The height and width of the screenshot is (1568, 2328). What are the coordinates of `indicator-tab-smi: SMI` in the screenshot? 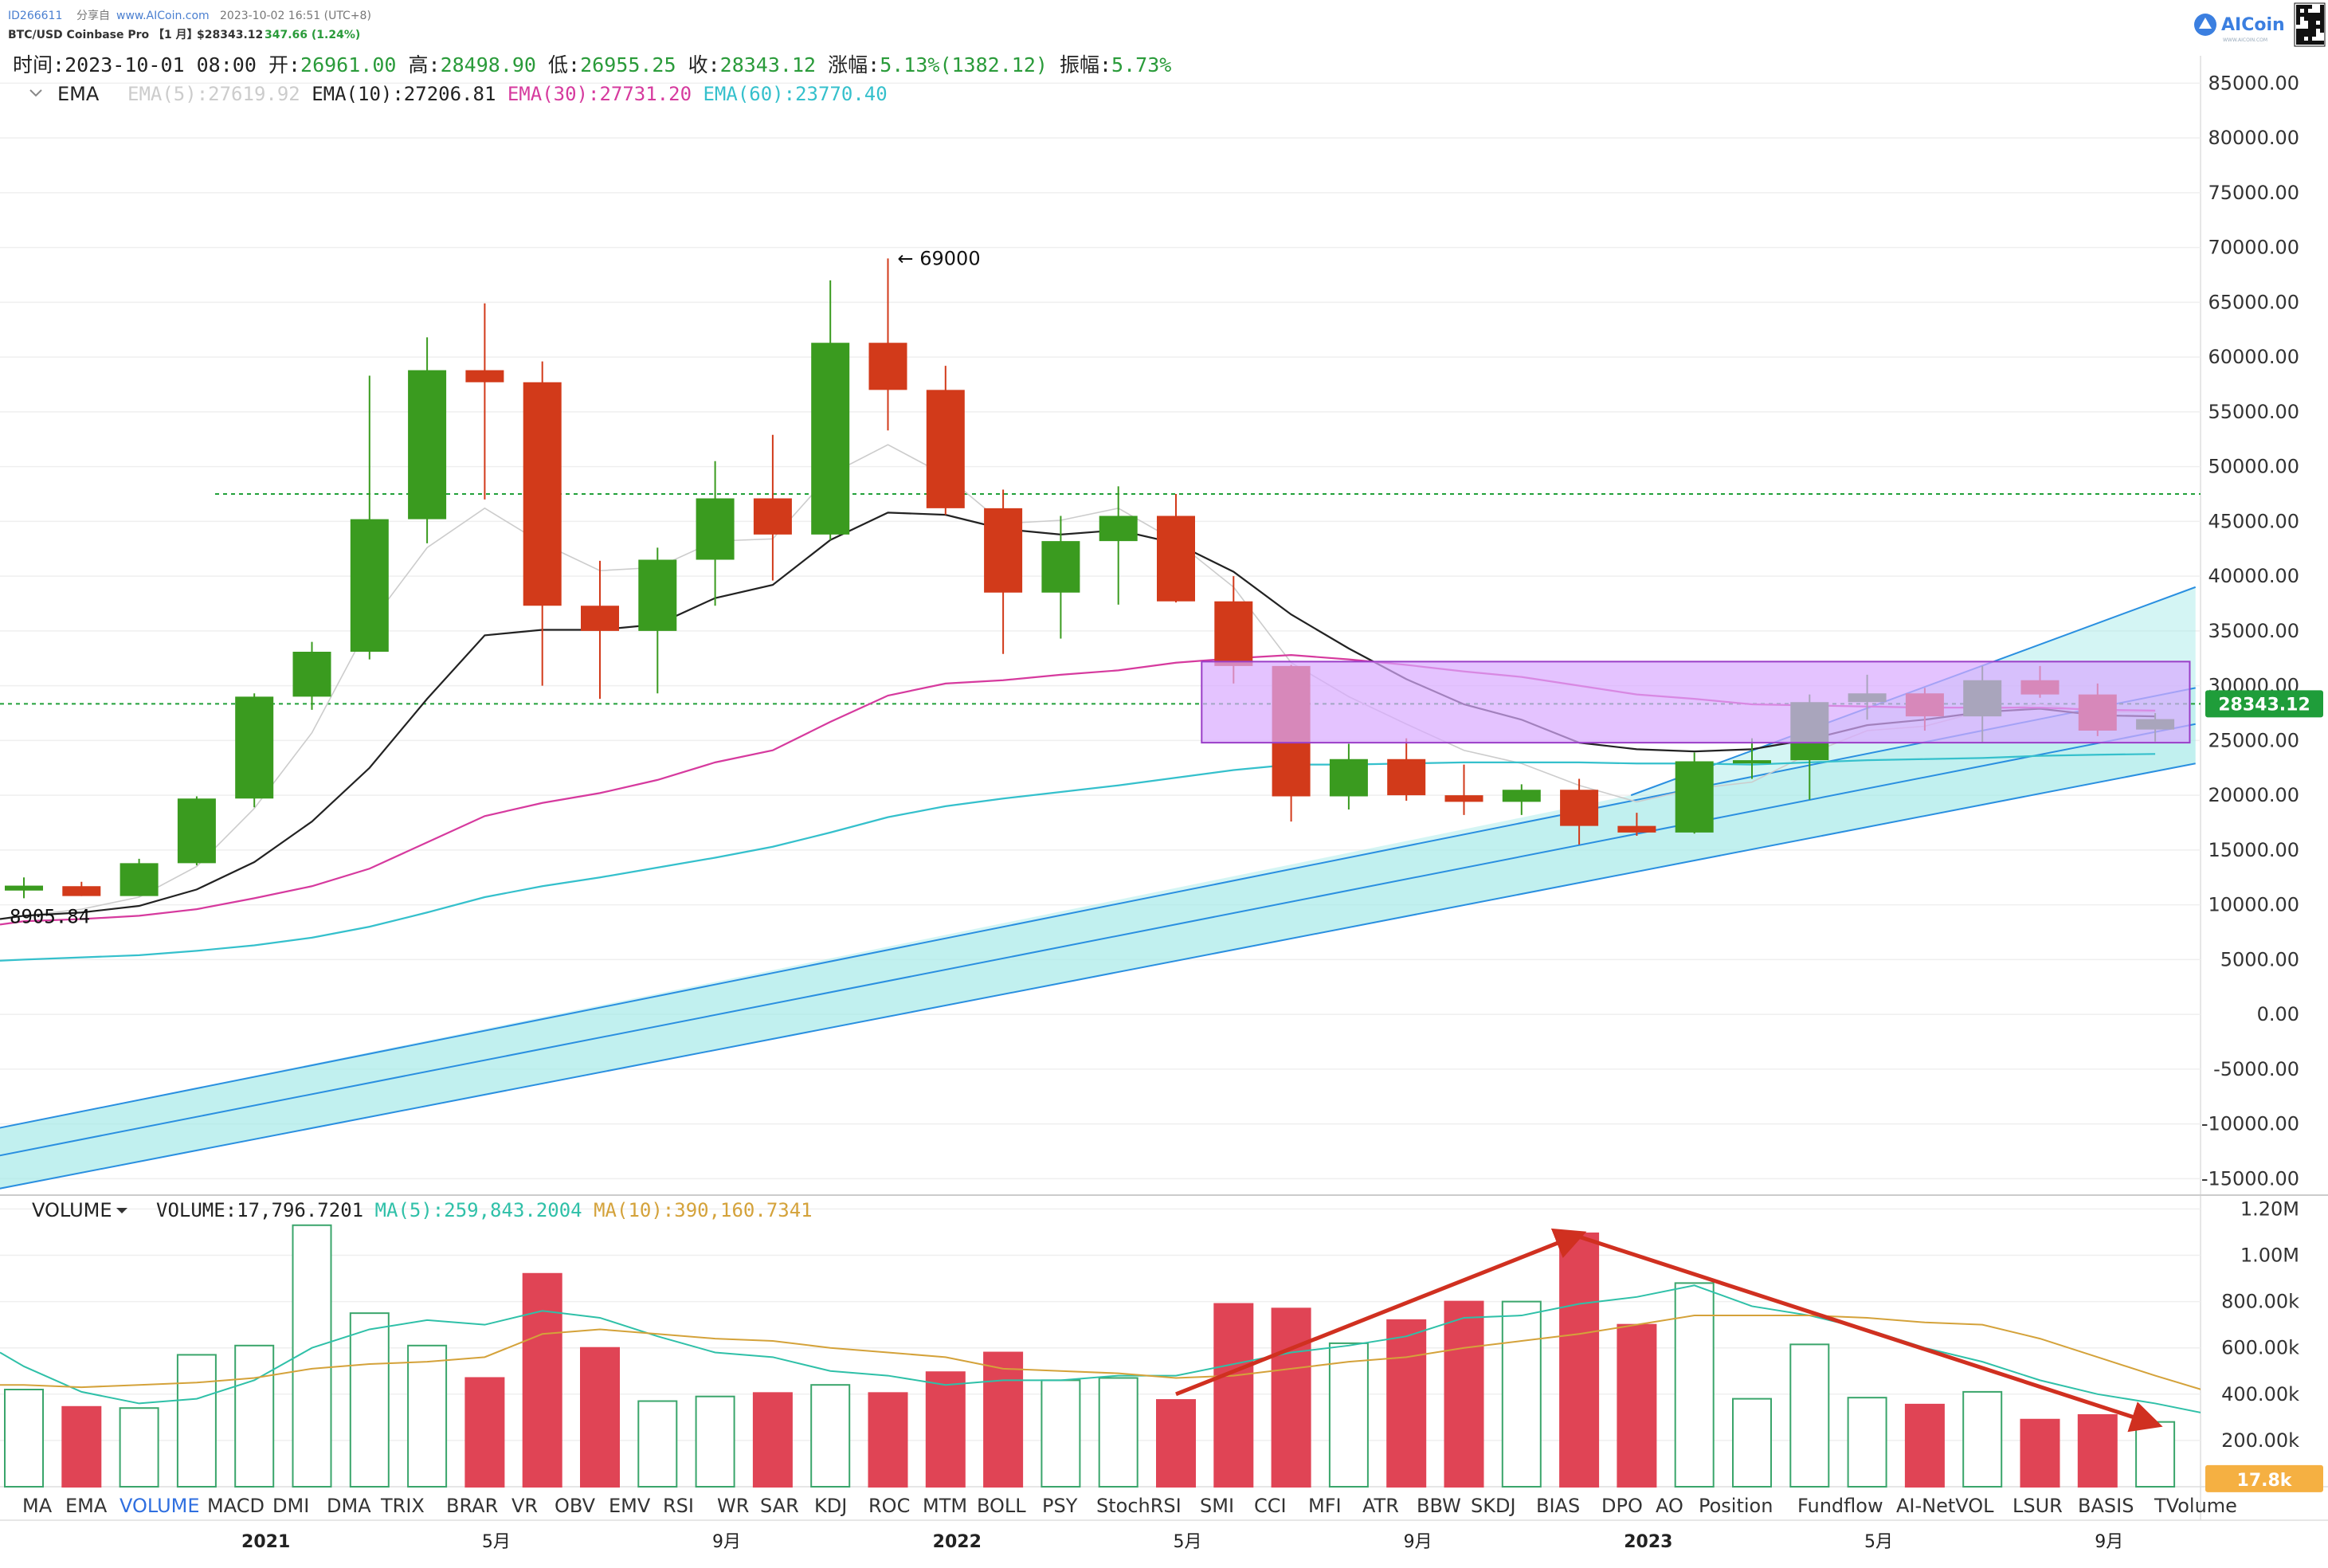 It's located at (1217, 1506).